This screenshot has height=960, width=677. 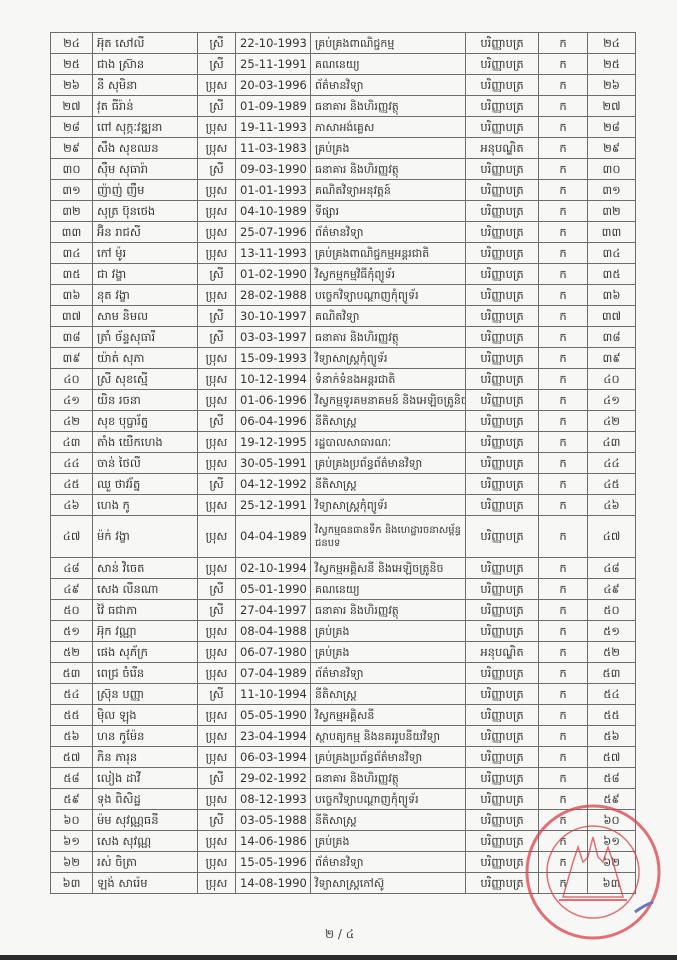 What do you see at coordinates (611, 715) in the screenshot?
I see `row-number-right: ៥៥` at bounding box center [611, 715].